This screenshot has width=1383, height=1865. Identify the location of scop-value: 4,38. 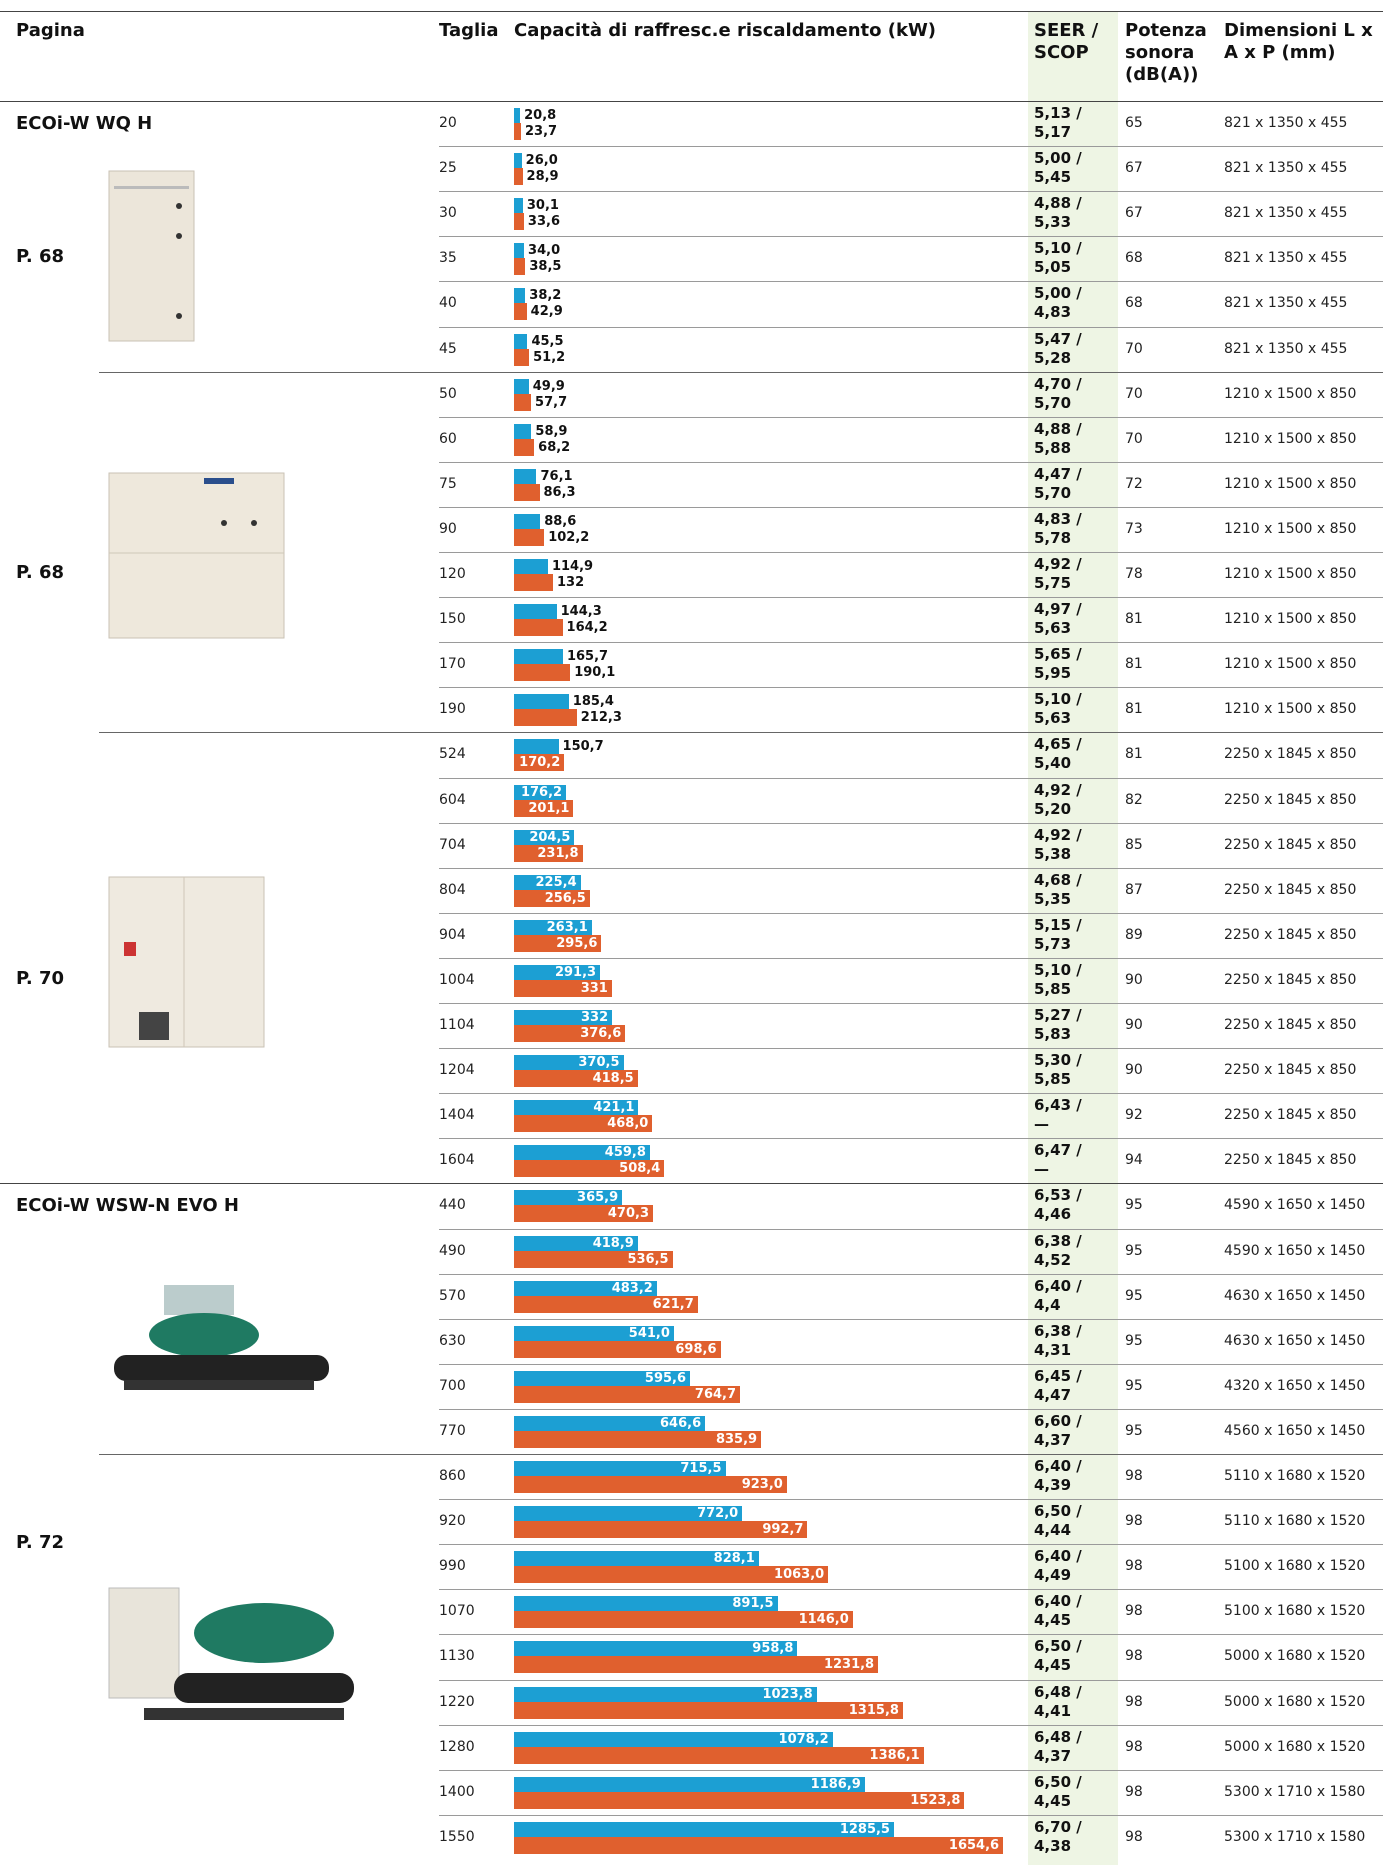
(1053, 1845).